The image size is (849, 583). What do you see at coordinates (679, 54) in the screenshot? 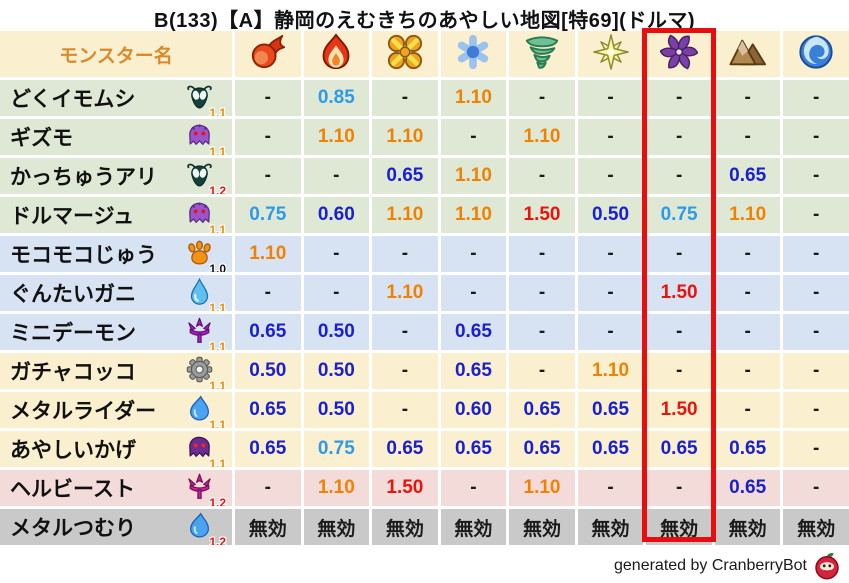
I see `dark-icon` at bounding box center [679, 54].